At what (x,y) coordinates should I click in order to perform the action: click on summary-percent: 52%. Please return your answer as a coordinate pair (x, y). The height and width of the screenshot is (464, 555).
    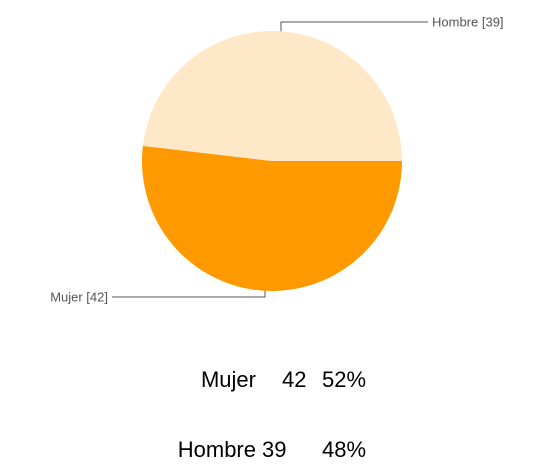
    Looking at the image, I should click on (344, 379).